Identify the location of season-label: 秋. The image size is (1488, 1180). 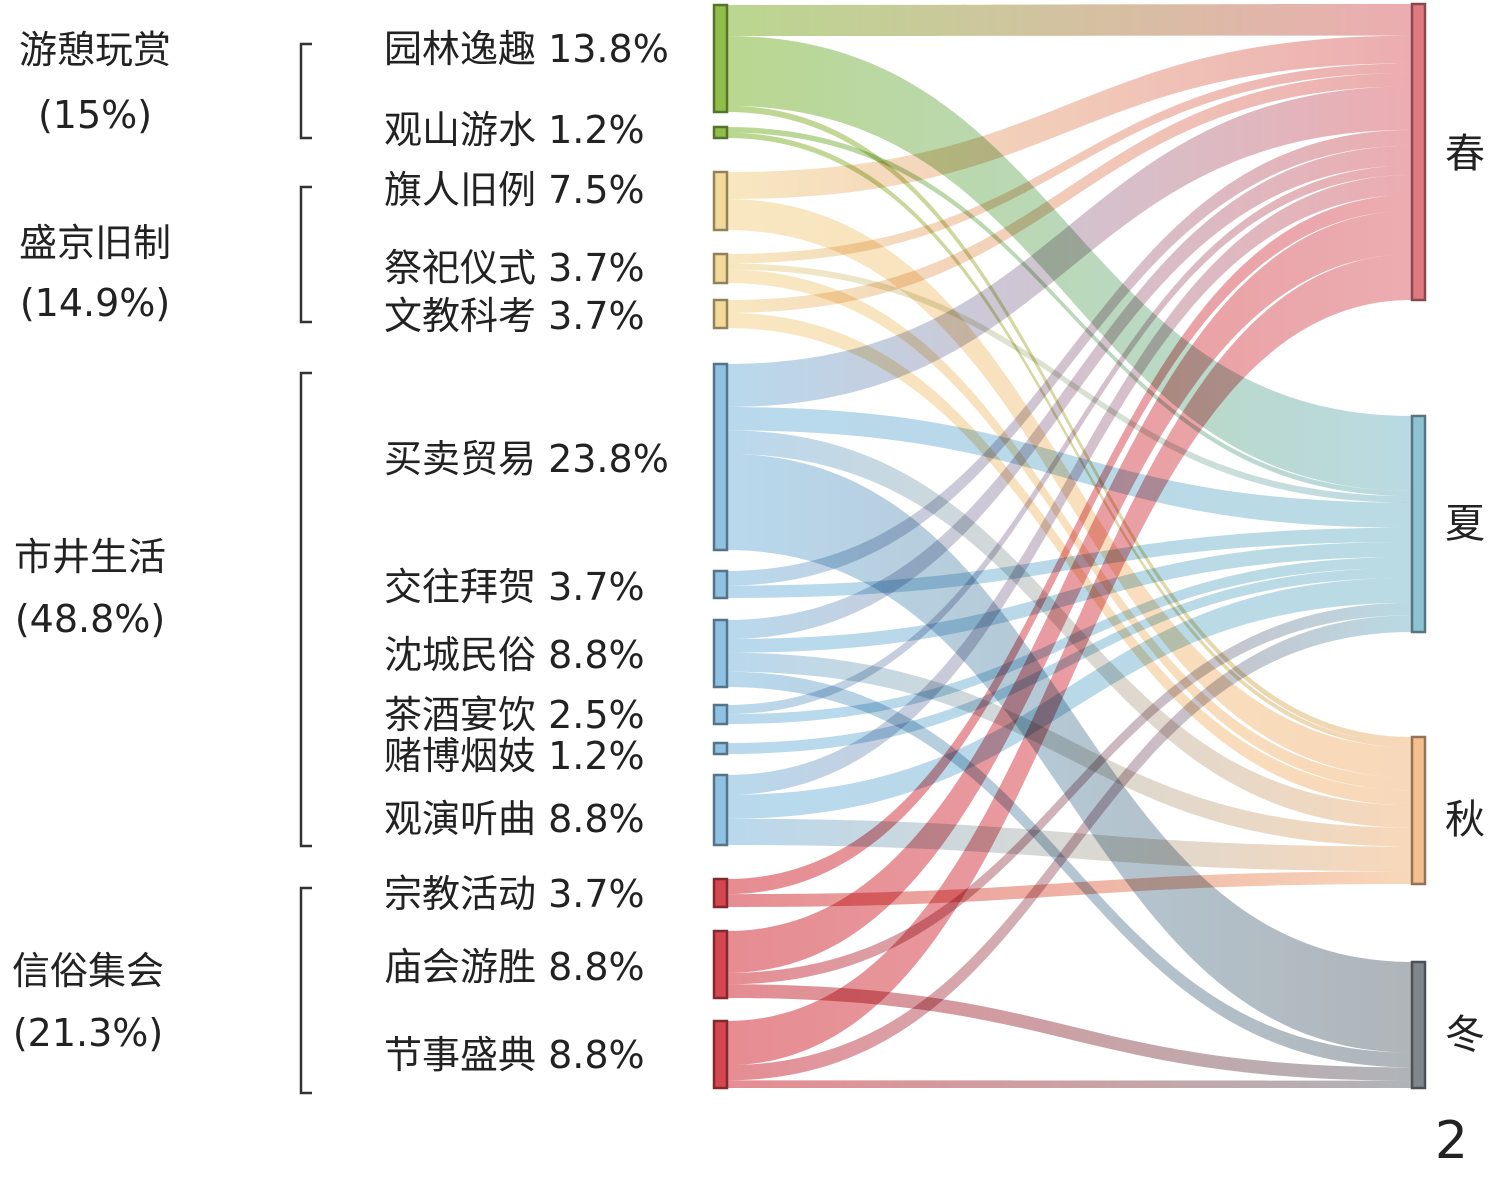
(1465, 820).